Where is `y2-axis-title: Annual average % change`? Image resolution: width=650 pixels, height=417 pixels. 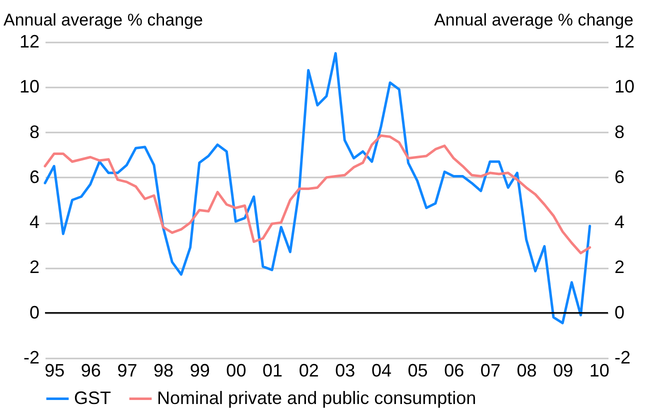 y2-axis-title: Annual average % change is located at coordinates (534, 20).